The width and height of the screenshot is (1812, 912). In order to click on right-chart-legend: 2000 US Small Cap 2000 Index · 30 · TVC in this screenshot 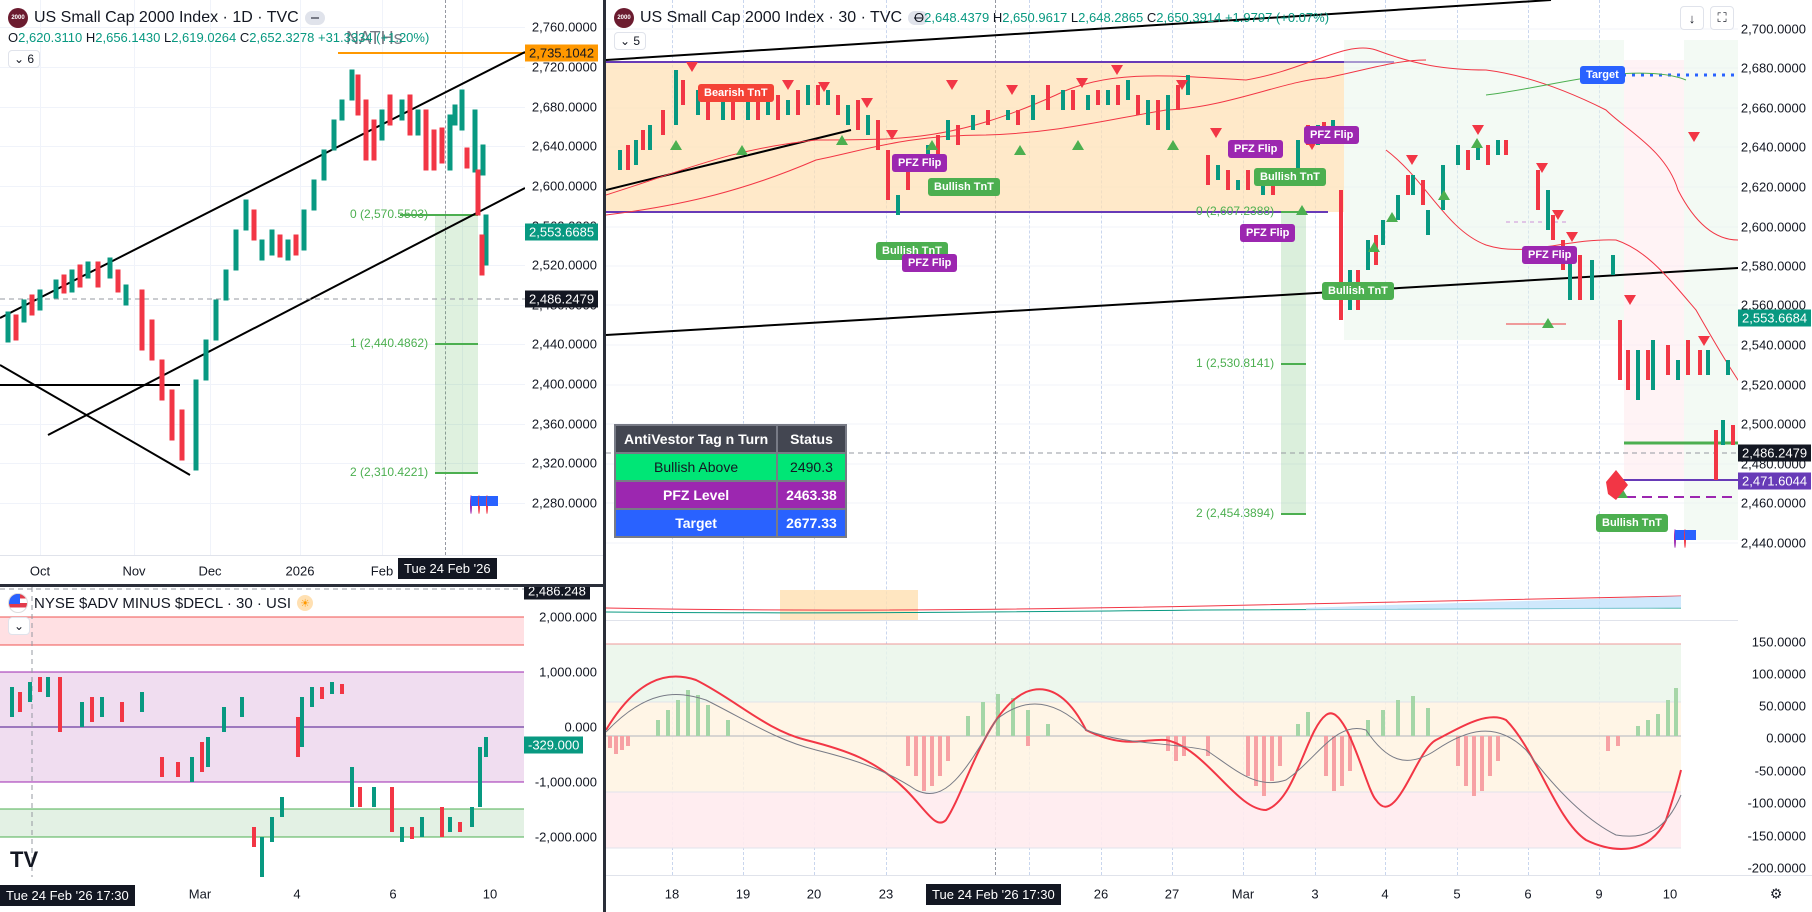, I will do `click(771, 18)`.